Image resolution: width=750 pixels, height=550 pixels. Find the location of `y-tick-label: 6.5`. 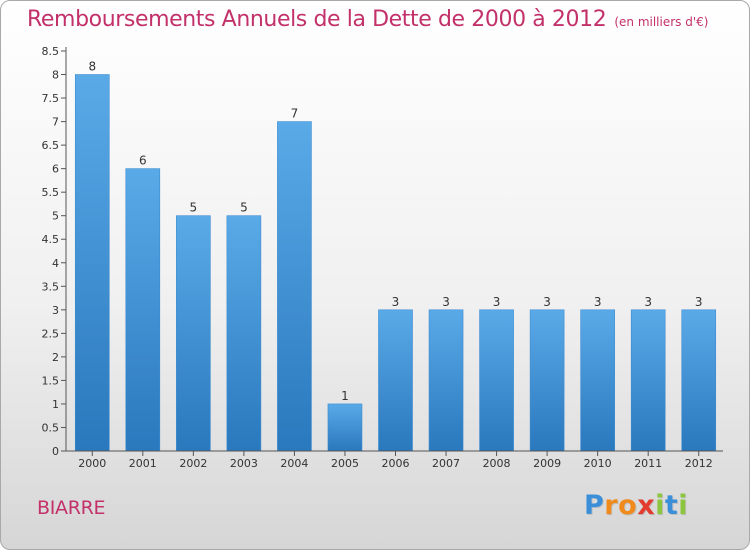

y-tick-label: 6.5 is located at coordinates (51, 145).